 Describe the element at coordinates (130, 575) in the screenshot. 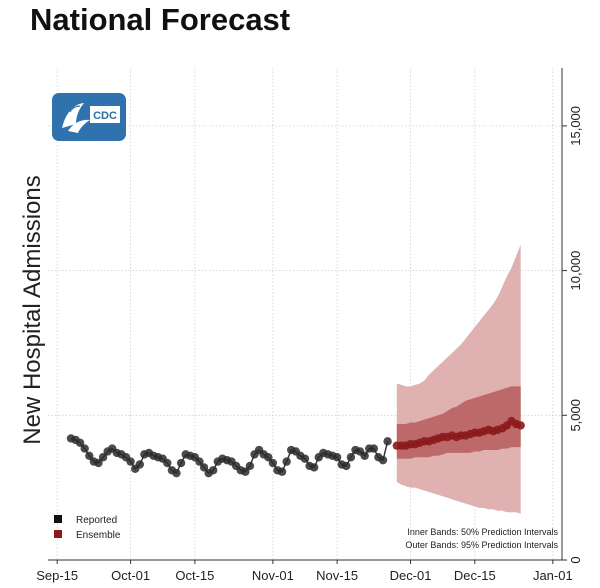

I see `x-tick-label-1: Oct-01` at that location.